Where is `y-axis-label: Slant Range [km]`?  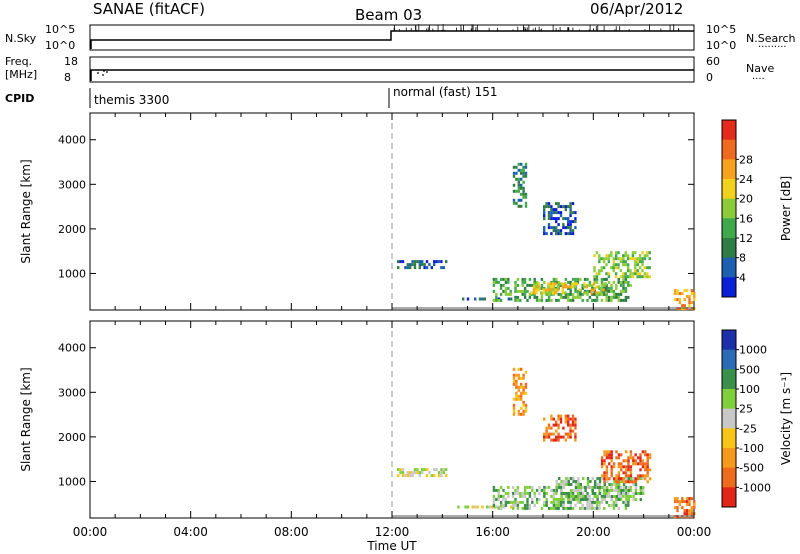
y-axis-label: Slant Range [km] is located at coordinates (26, 211).